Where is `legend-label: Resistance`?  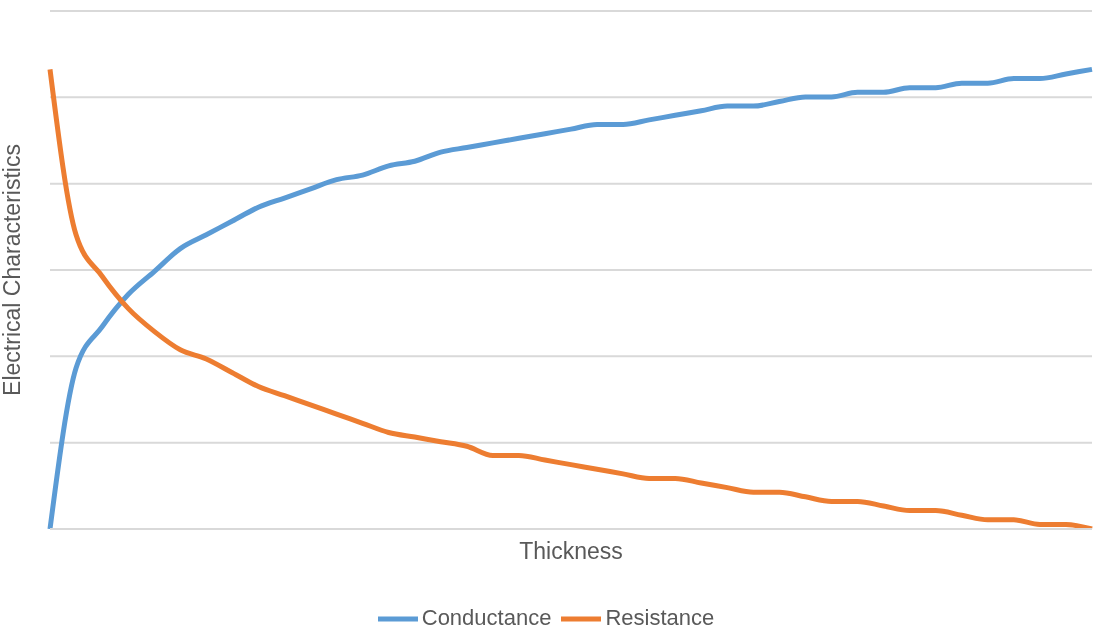 legend-label: Resistance is located at coordinates (660, 617).